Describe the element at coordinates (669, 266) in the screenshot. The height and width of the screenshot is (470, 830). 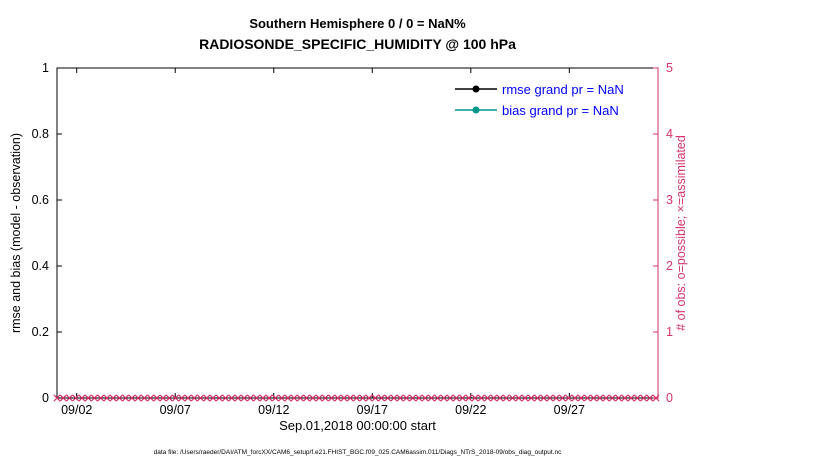
I see `y-tick-label-right: 2` at that location.